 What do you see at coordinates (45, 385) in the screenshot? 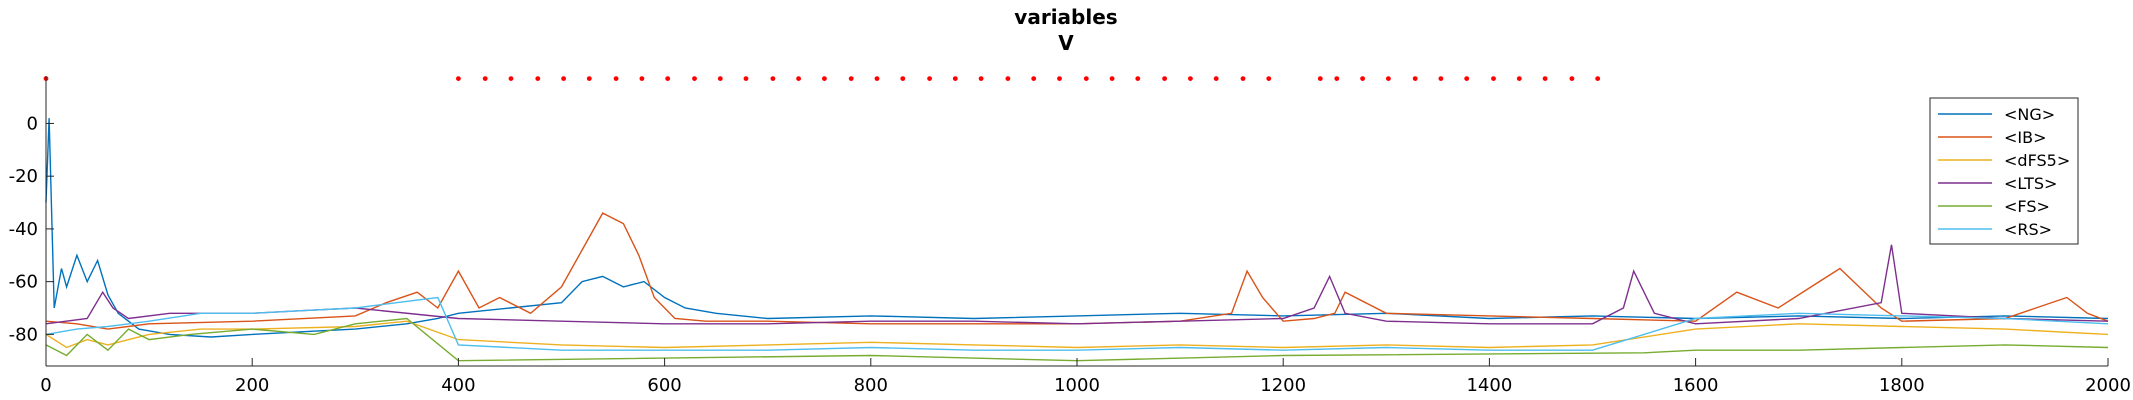
I see `x-tick-label: 0` at bounding box center [45, 385].